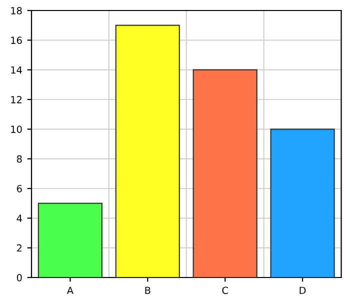 The width and height of the screenshot is (350, 300). What do you see at coordinates (16, 70) in the screenshot?
I see `y-tick-label: 14` at bounding box center [16, 70].